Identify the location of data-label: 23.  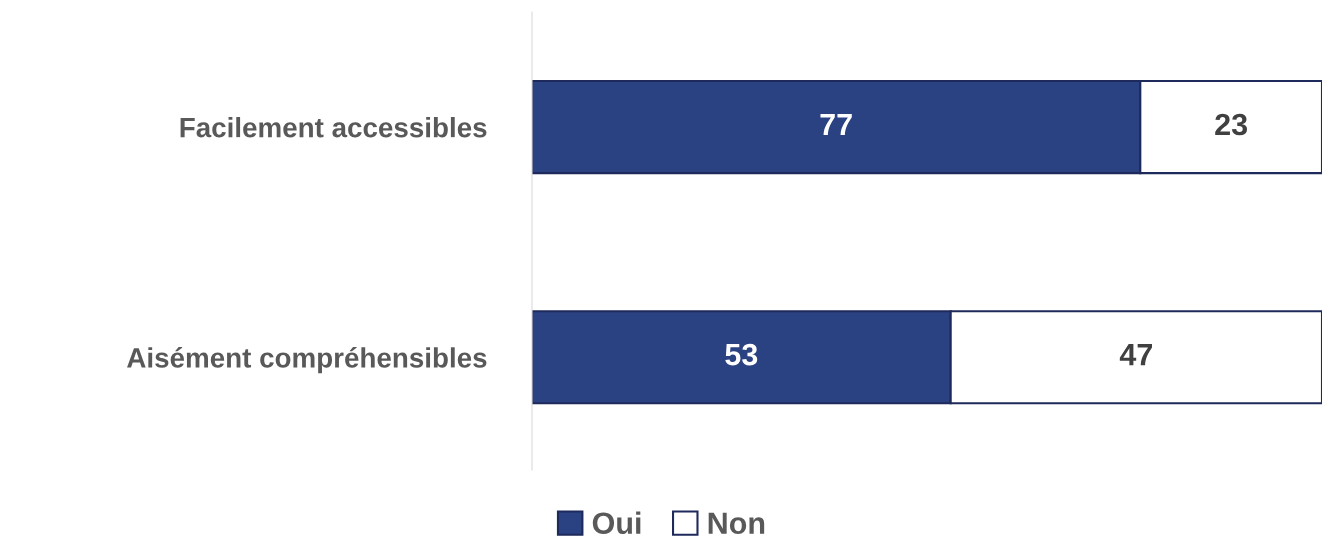
(1231, 124).